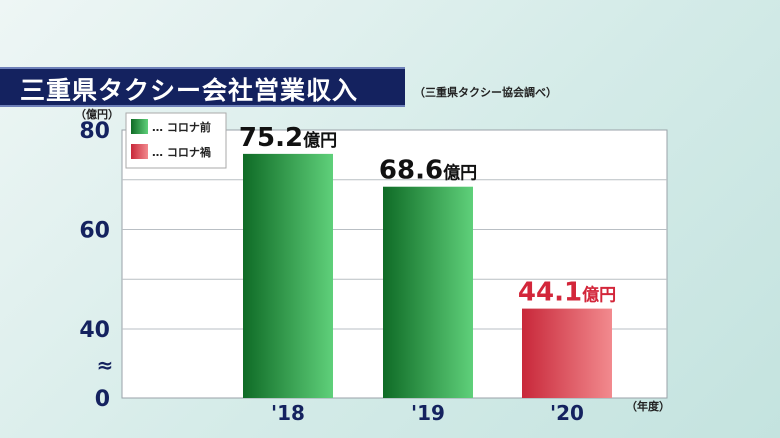 This screenshot has width=780, height=438. What do you see at coordinates (567, 293) in the screenshot?
I see `data-label: 44.1億円` at bounding box center [567, 293].